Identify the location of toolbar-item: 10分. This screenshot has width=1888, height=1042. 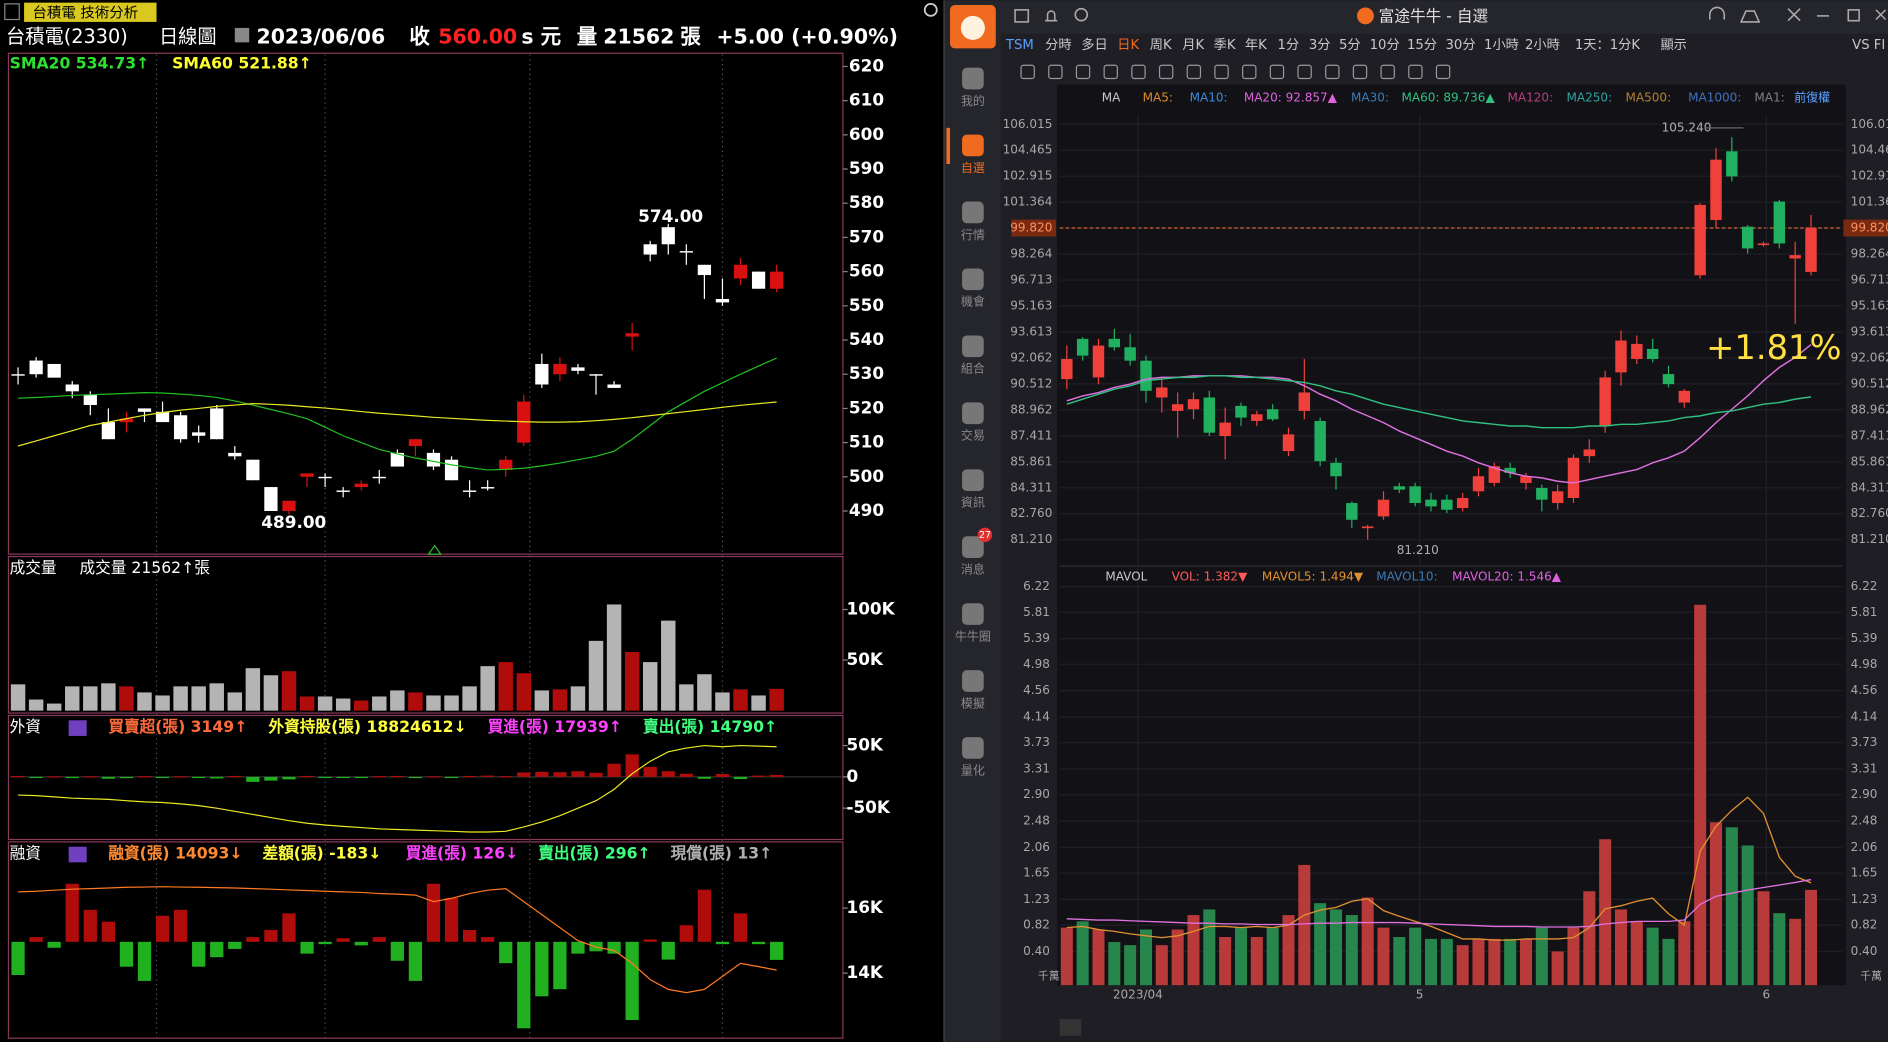
(1385, 45).